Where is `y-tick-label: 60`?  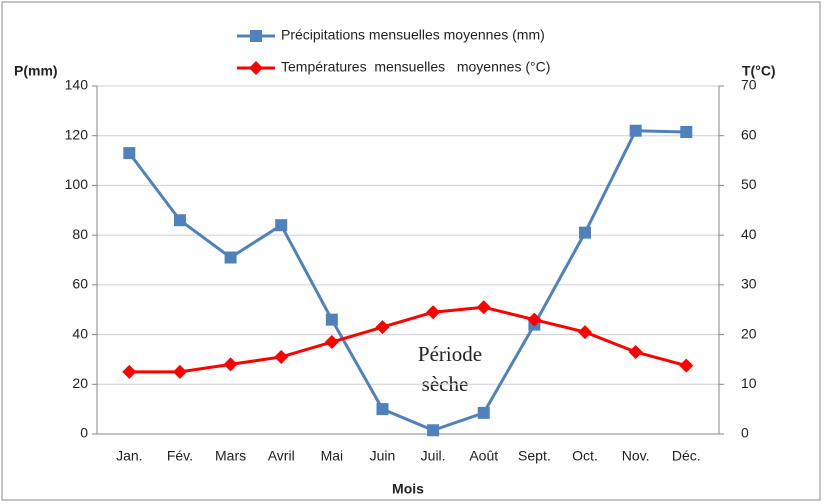 y-tick-label: 60 is located at coordinates (80, 284).